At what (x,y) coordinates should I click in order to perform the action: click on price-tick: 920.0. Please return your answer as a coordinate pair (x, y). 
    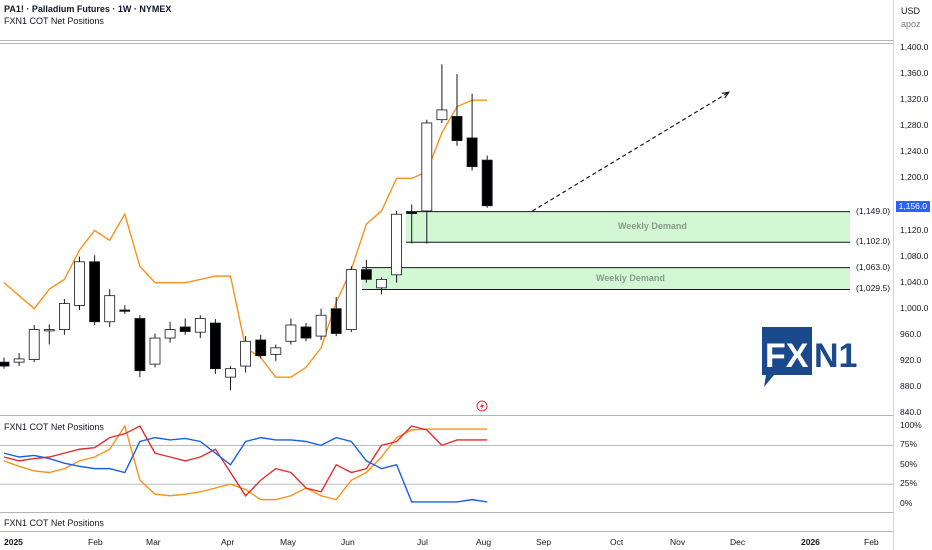
    Looking at the image, I should click on (911, 359).